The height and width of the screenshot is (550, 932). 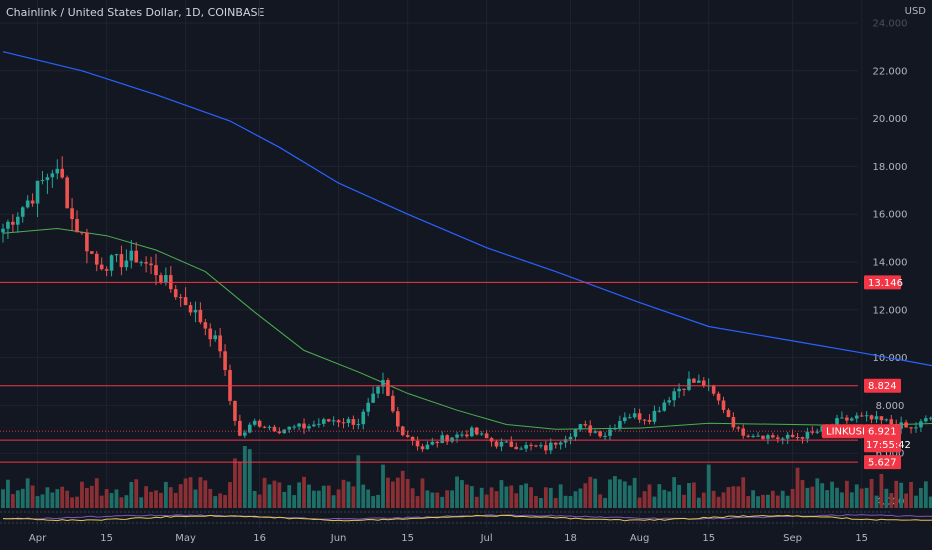 What do you see at coordinates (882, 463) in the screenshot?
I see `level-label: 5.627` at bounding box center [882, 463].